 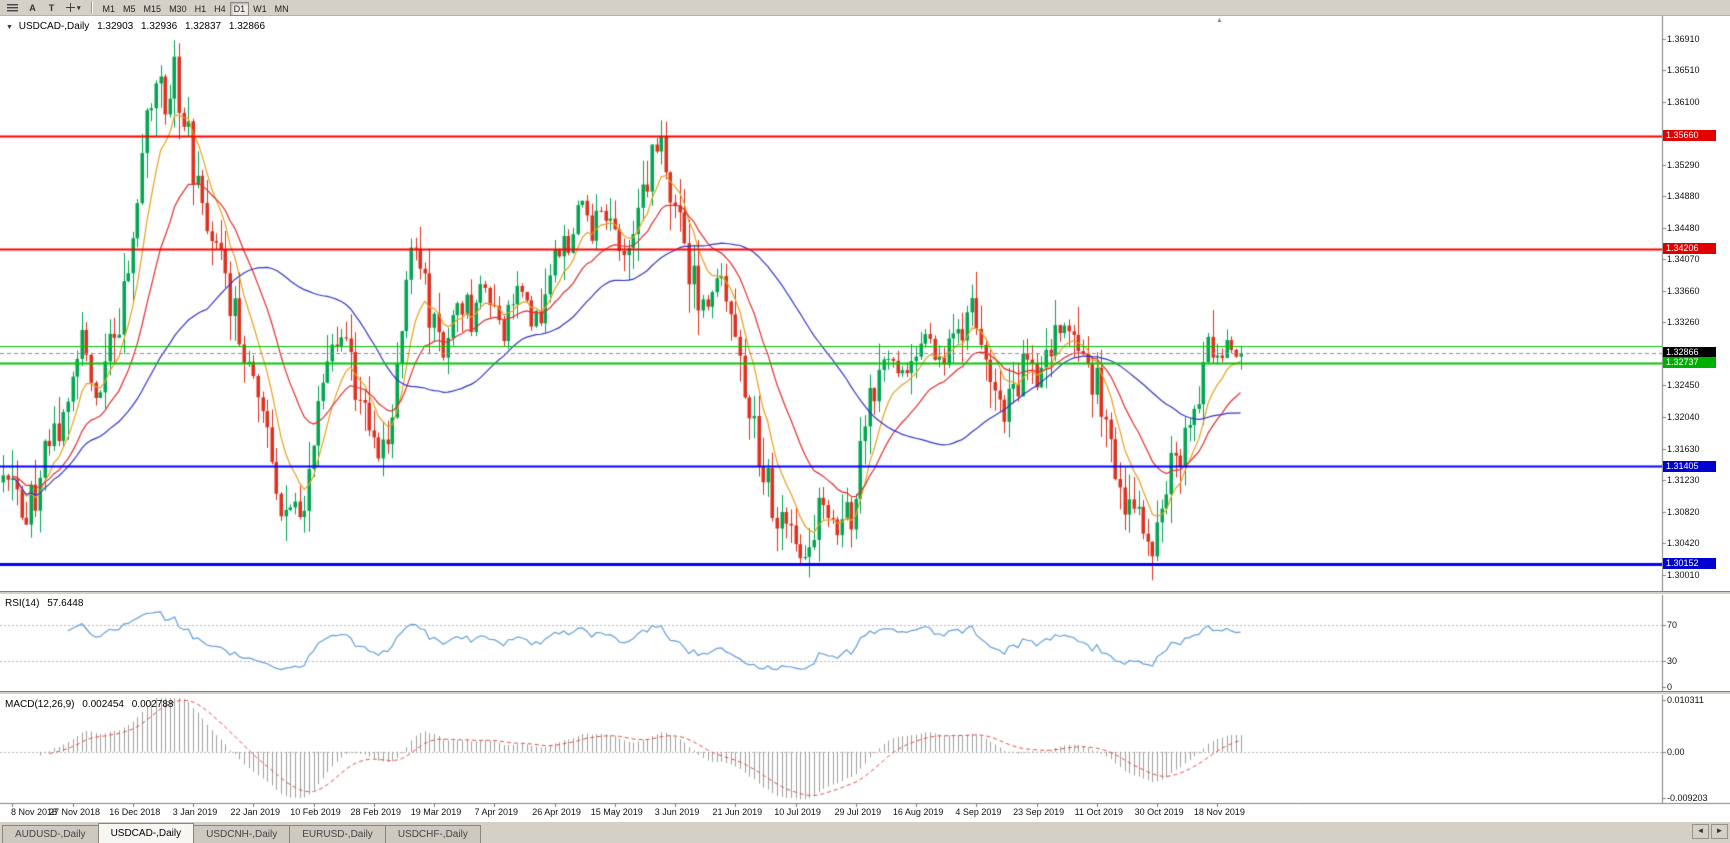 What do you see at coordinates (556, 812) in the screenshot?
I see `date-axis-label: 26 Apr 2019` at bounding box center [556, 812].